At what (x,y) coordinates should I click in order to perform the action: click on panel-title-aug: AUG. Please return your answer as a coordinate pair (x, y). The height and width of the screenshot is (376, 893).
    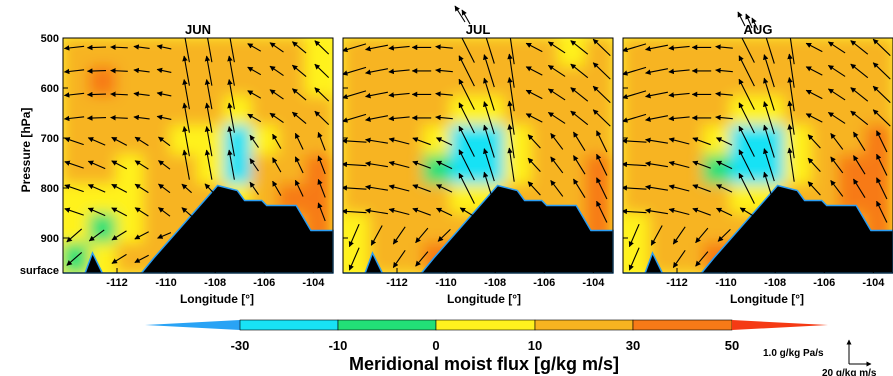
    Looking at the image, I should click on (758, 29).